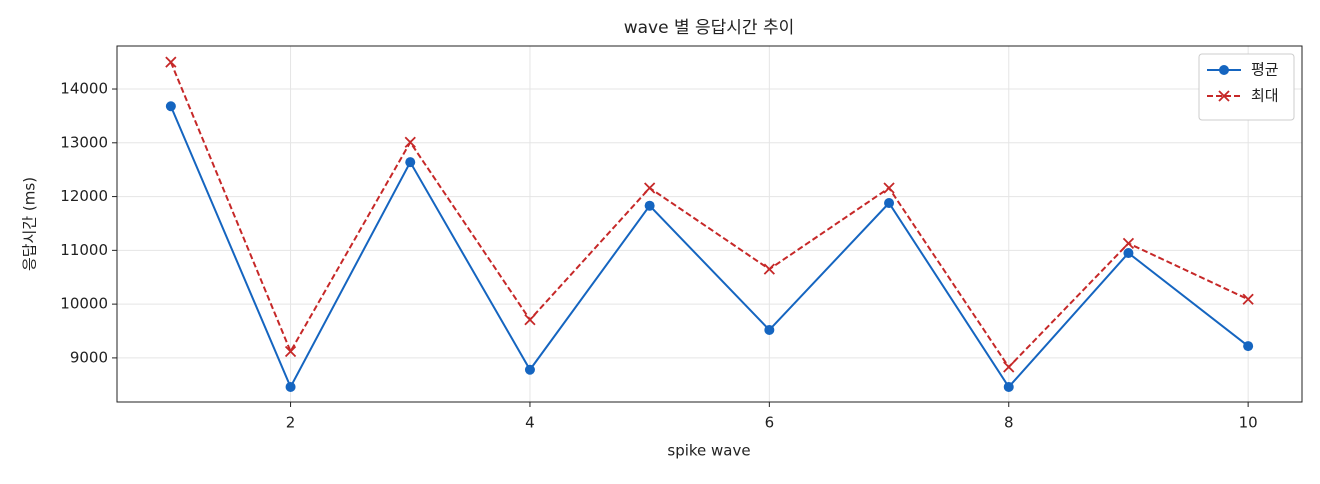 This screenshot has height=484, width=1320. What do you see at coordinates (84, 89) in the screenshot?
I see `y-tick-label: 14000` at bounding box center [84, 89].